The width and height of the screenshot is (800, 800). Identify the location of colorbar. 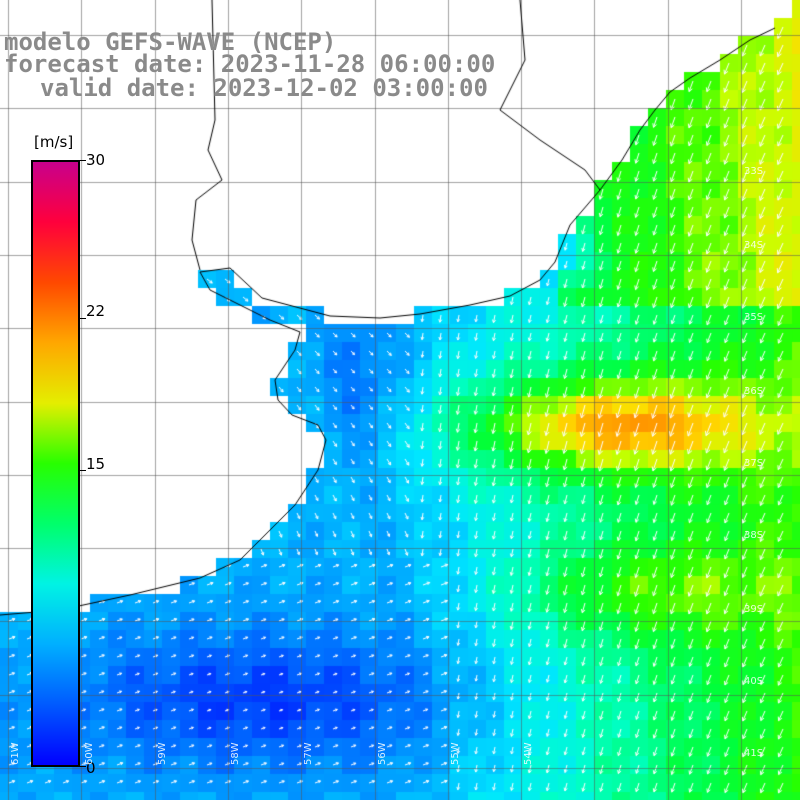
(55, 463).